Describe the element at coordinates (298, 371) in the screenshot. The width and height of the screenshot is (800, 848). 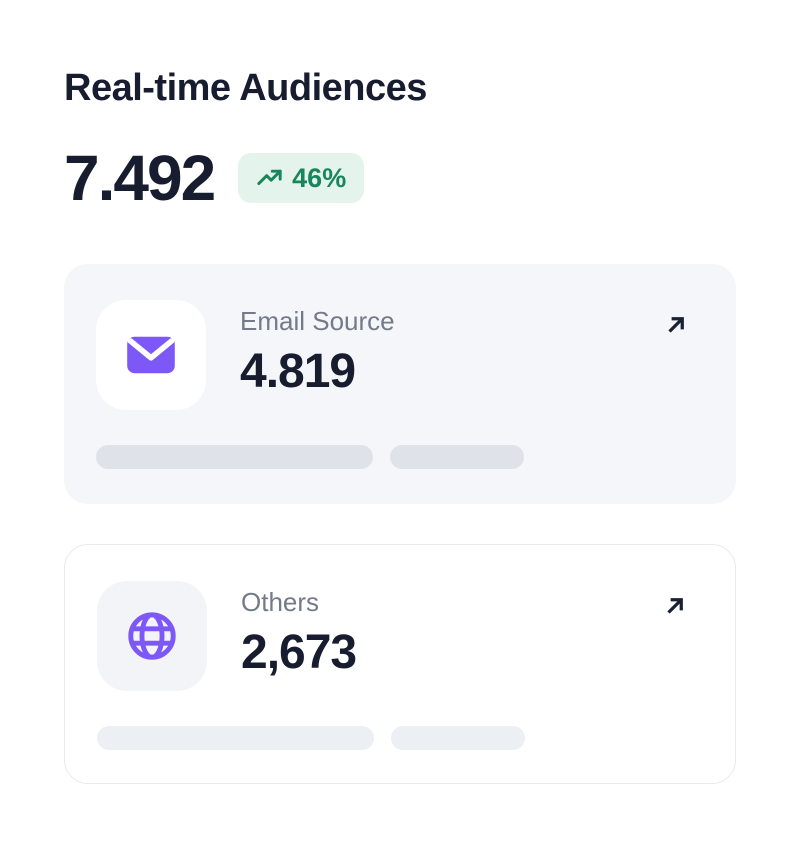
I see `card-value: 4.819` at that location.